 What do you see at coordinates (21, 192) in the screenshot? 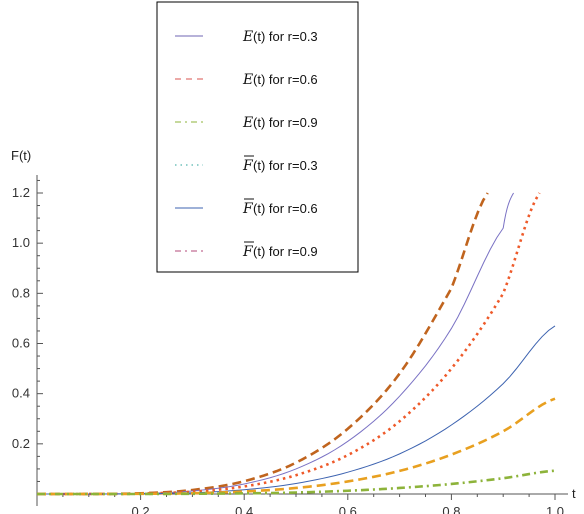
I see `y-tick-label: 1.2` at bounding box center [21, 192].